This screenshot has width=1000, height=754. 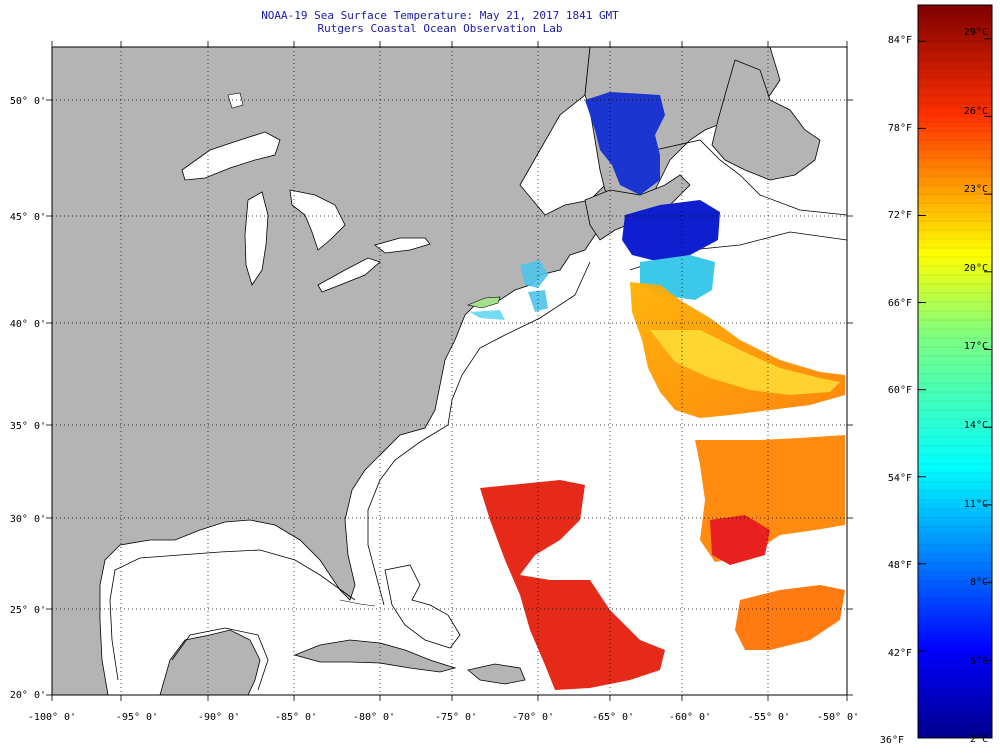 What do you see at coordinates (28, 101) in the screenshot?
I see `lat-label: 50° 0'` at bounding box center [28, 101].